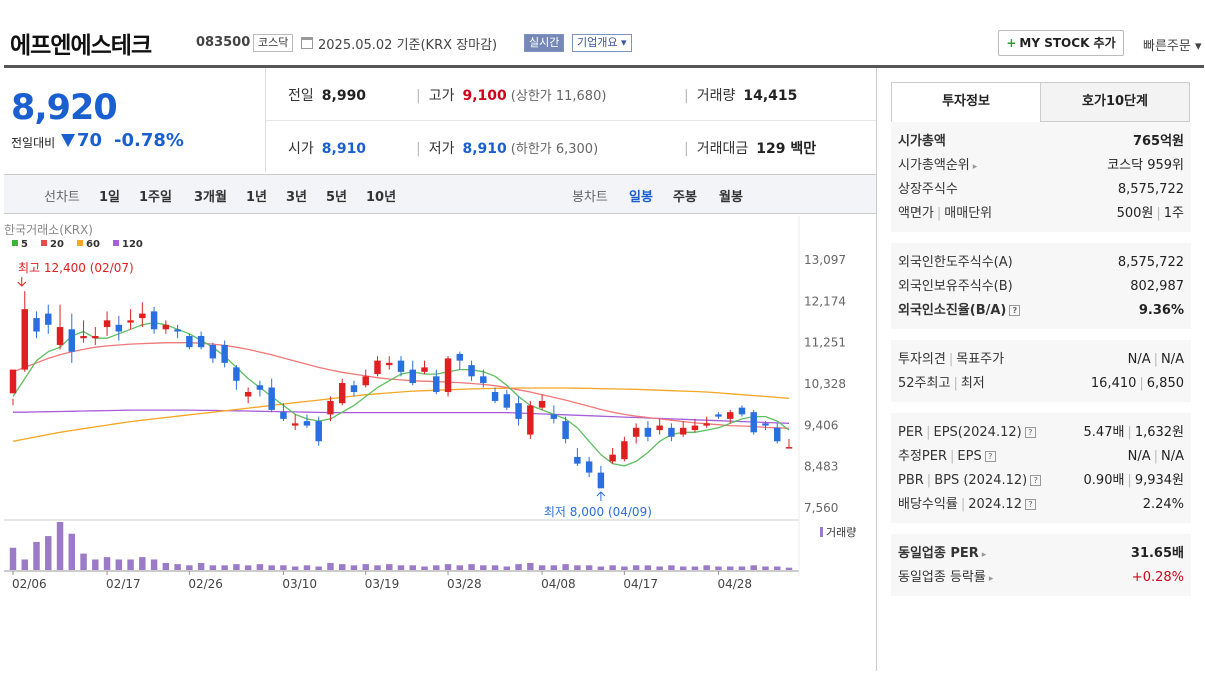 The height and width of the screenshot is (675, 1205). I want to click on period-3m: 3개월, so click(210, 197).